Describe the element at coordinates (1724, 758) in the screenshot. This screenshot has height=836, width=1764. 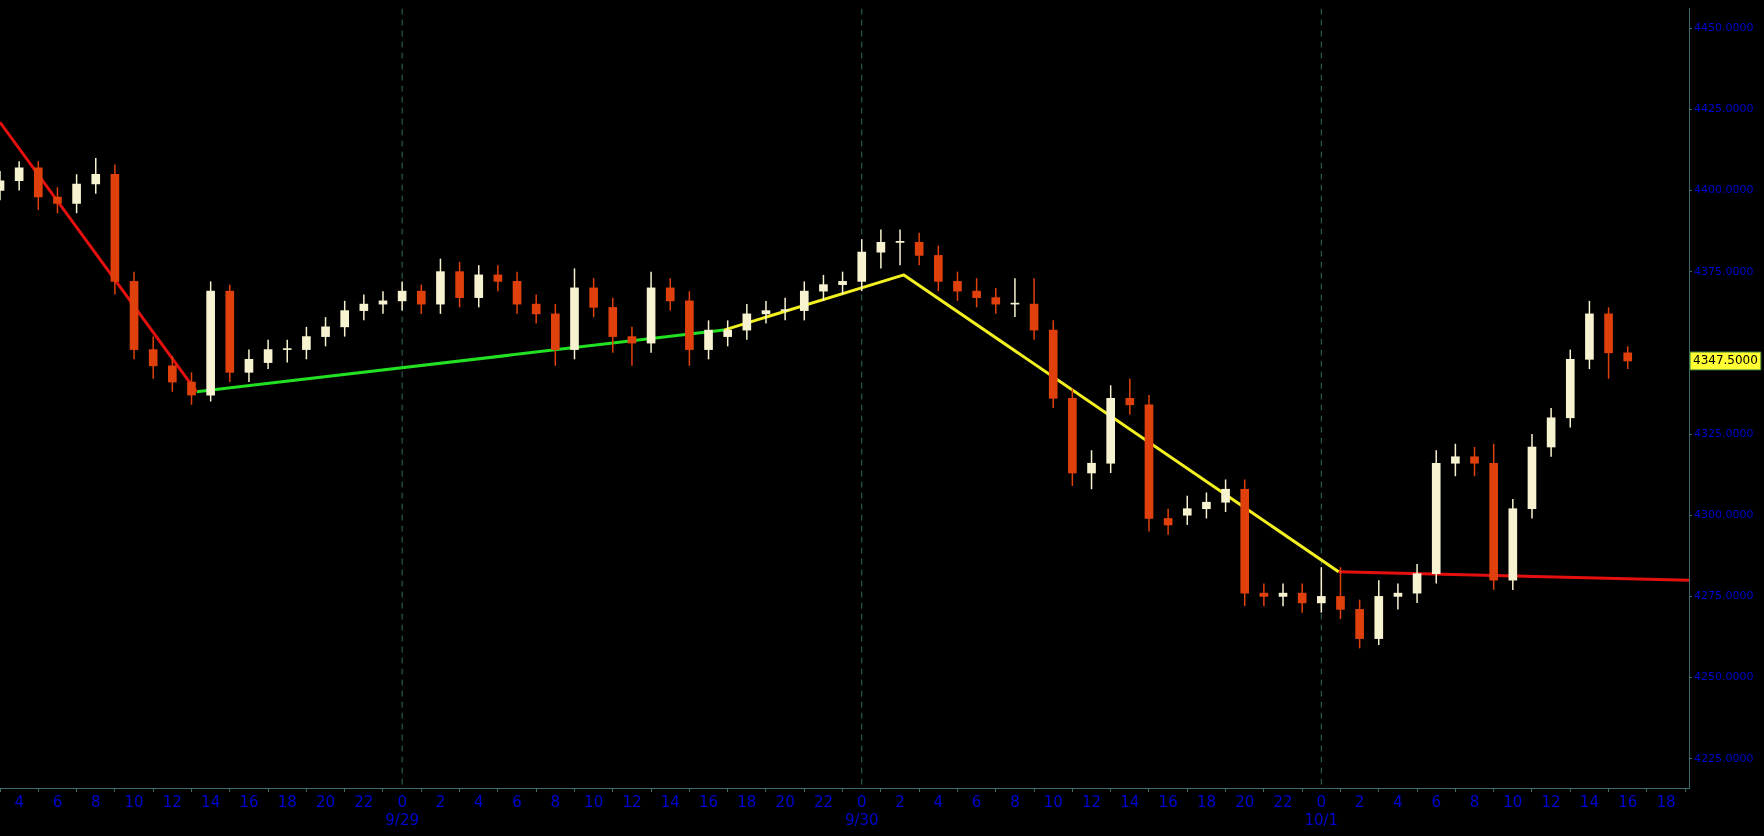
I see `y-tick-label: 4225.0000` at that location.